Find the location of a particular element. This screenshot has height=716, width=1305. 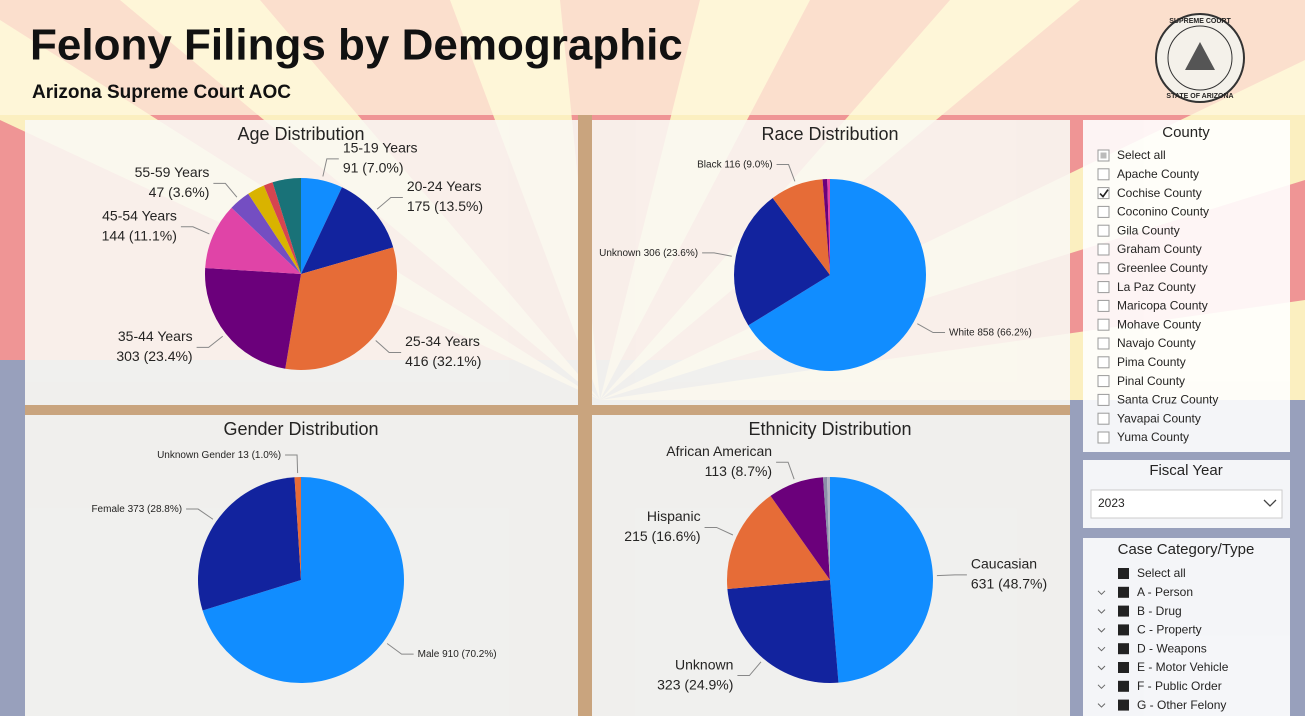

slicer-item-label: G - Other Felony is located at coordinates (1181, 705).